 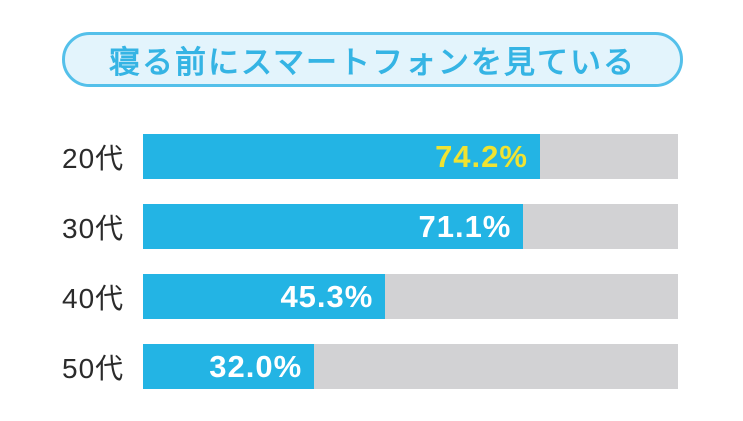 I want to click on bar-row: 40代 45.3%, so click(x=370, y=296).